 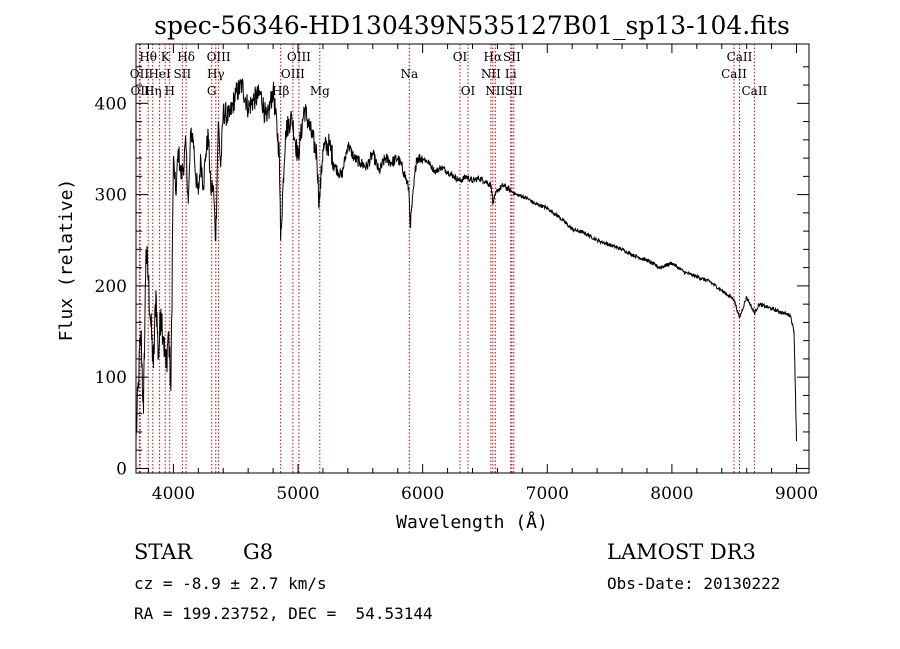 What do you see at coordinates (169, 91) in the screenshot?
I see `line-label: H` at bounding box center [169, 91].